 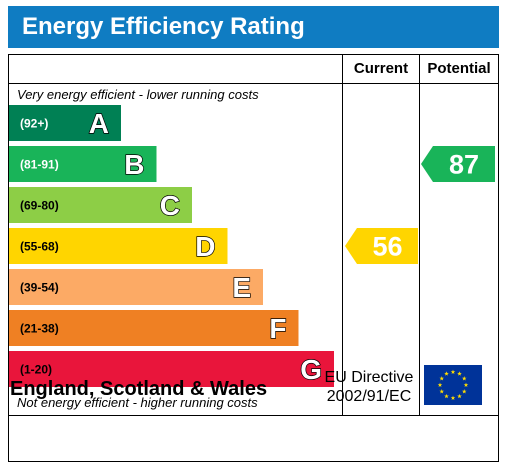 What do you see at coordinates (34, 124) in the screenshot?
I see `band-range-a: (92+)` at bounding box center [34, 124].